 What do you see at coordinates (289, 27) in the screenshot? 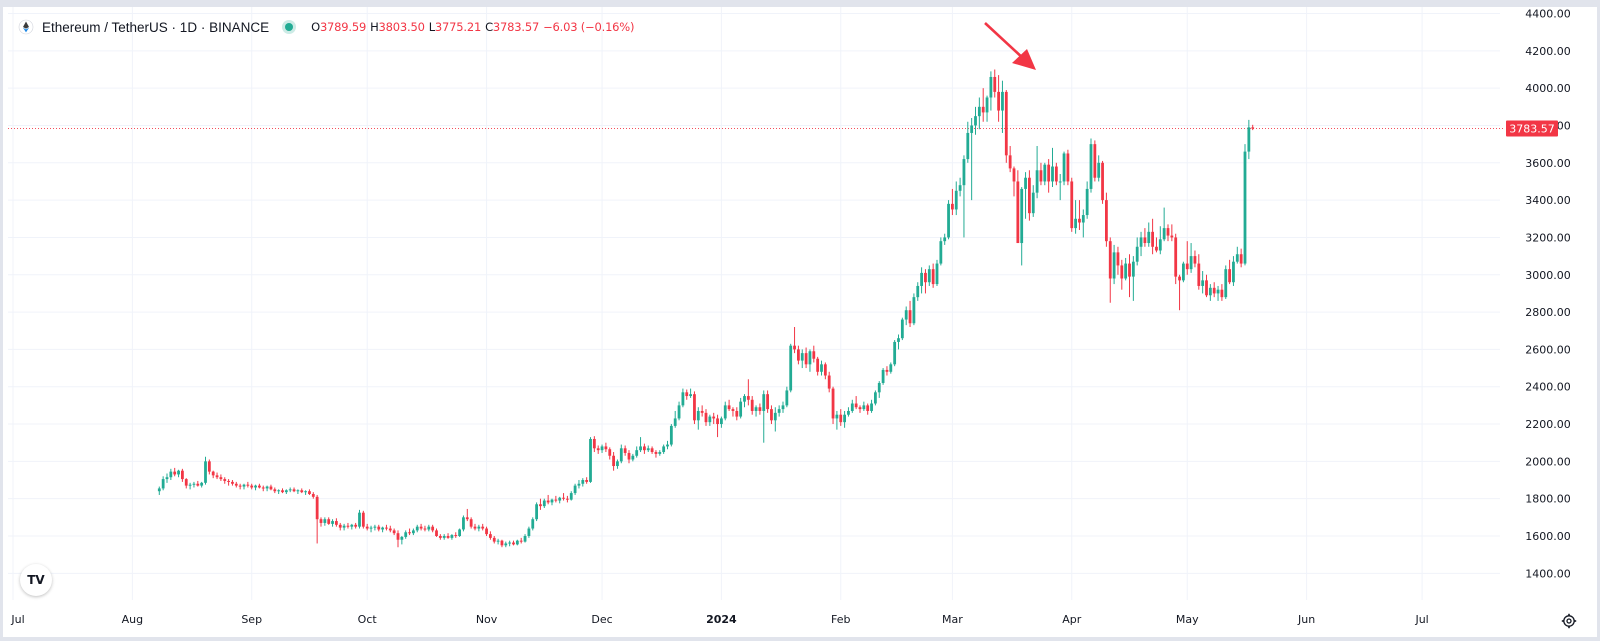
I see `market-status-icon` at bounding box center [289, 27].